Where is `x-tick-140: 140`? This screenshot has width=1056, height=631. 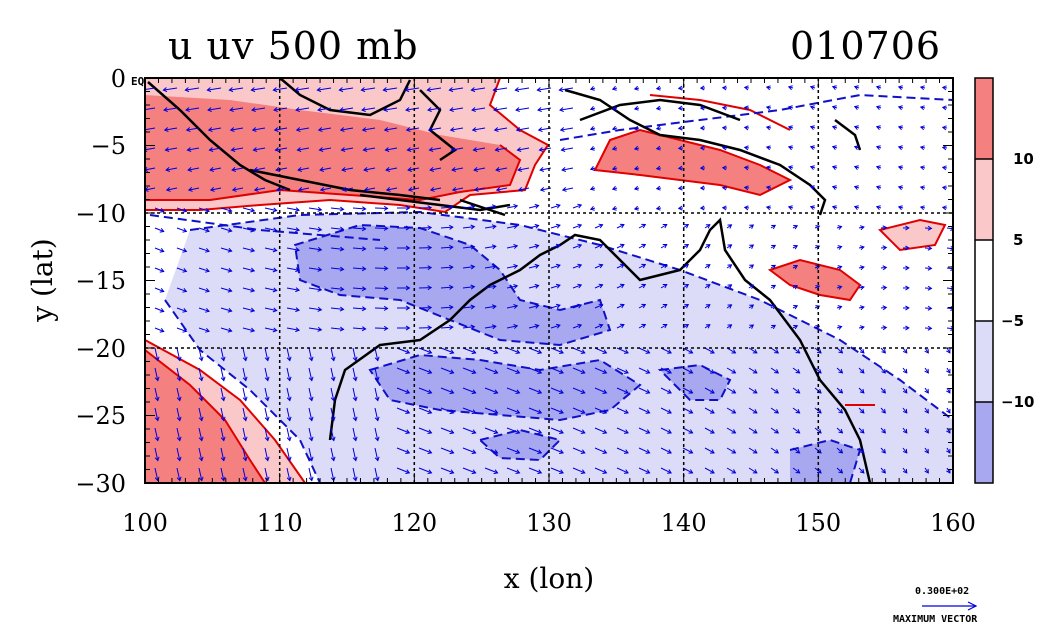 x-tick-140: 140 is located at coordinates (684, 523).